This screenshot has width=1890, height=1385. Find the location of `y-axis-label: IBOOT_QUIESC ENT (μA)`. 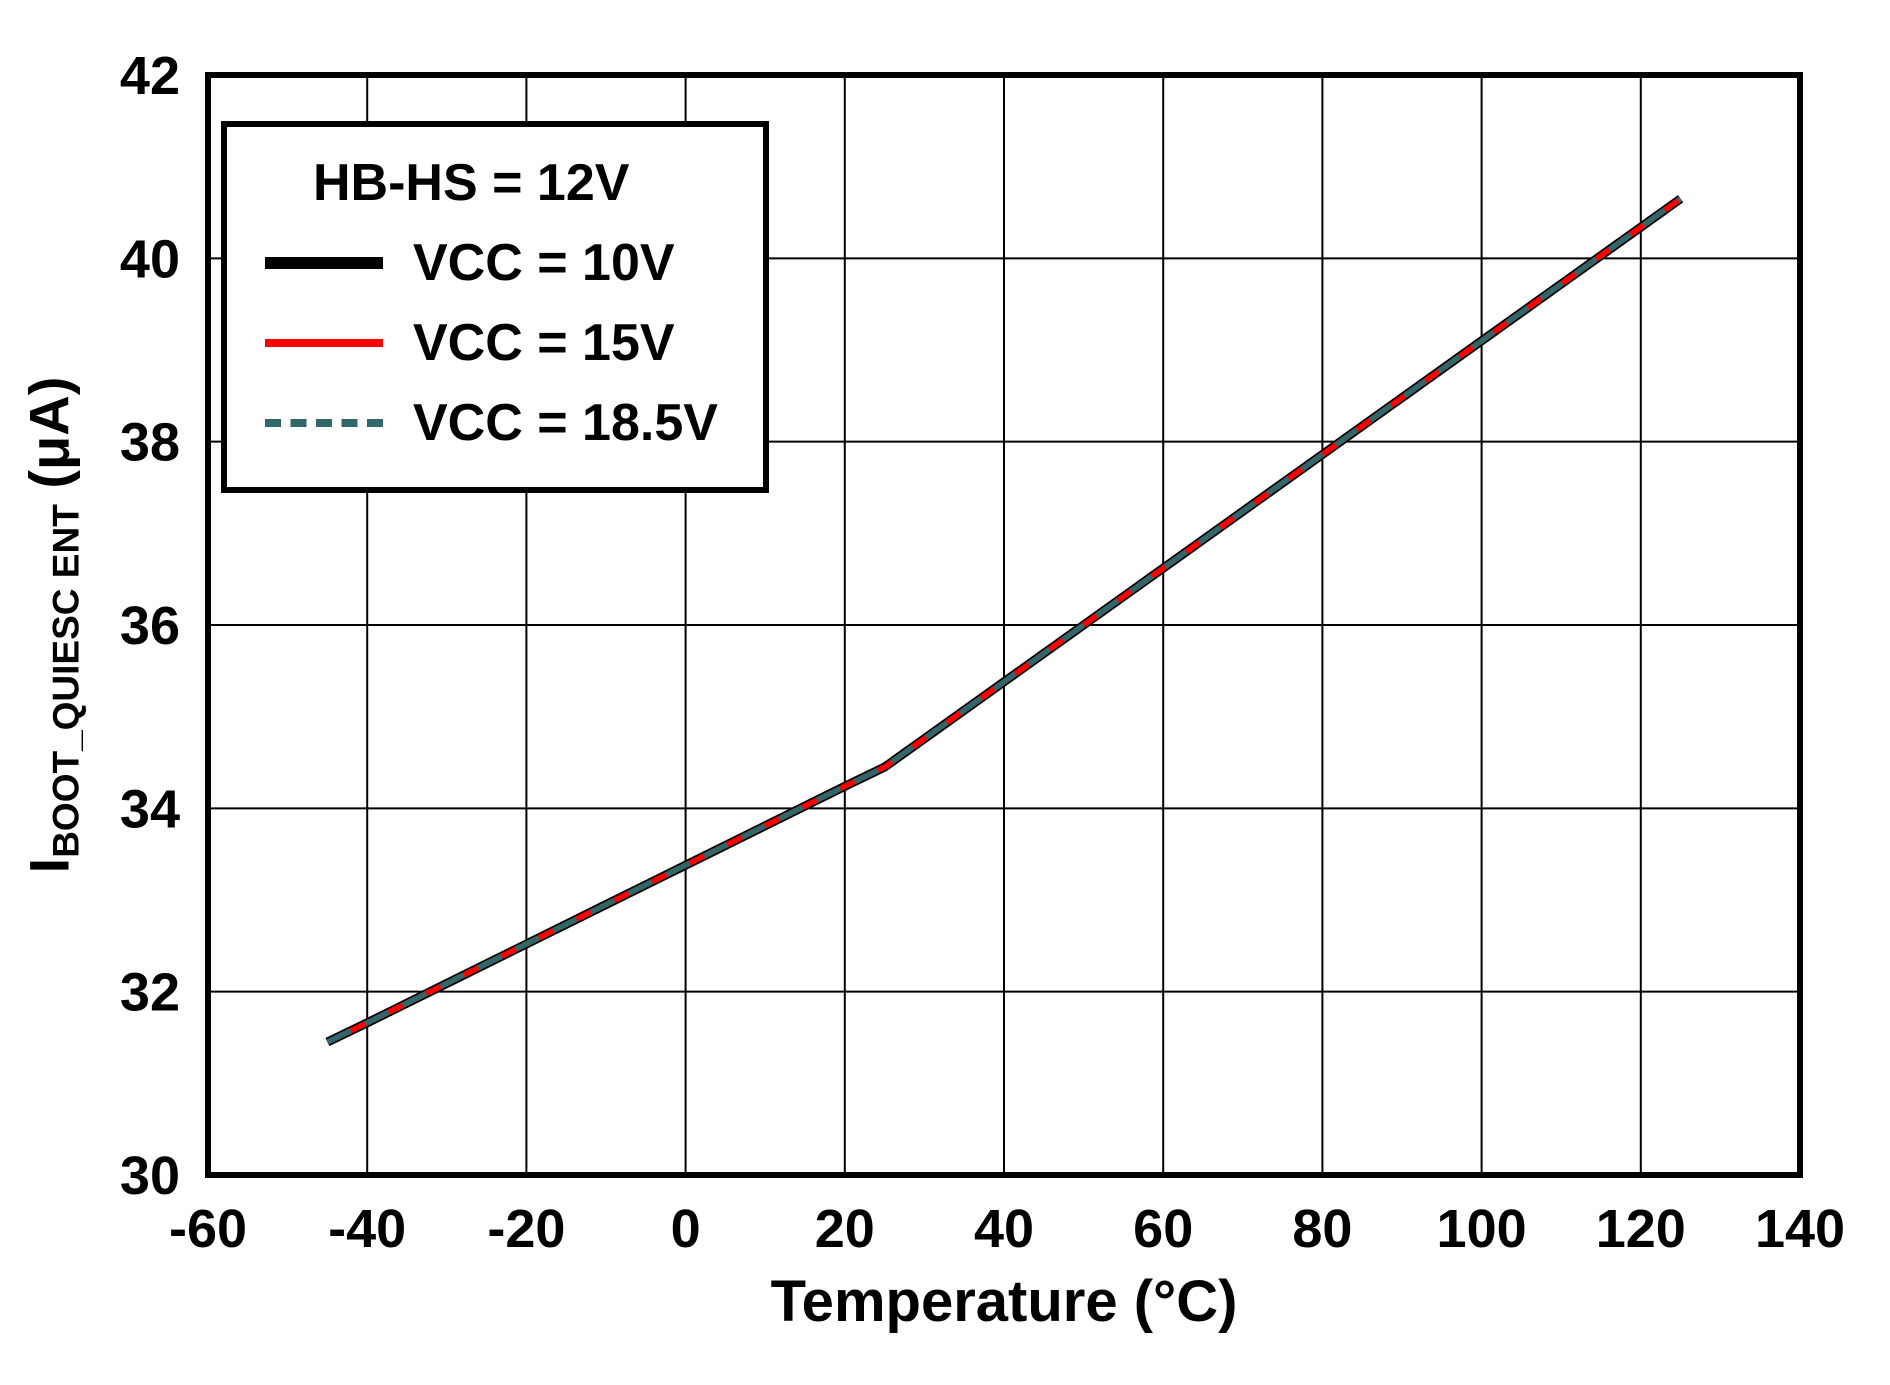

y-axis-label: IBOOT_QUIESC ENT (μA) is located at coordinates (52, 625).